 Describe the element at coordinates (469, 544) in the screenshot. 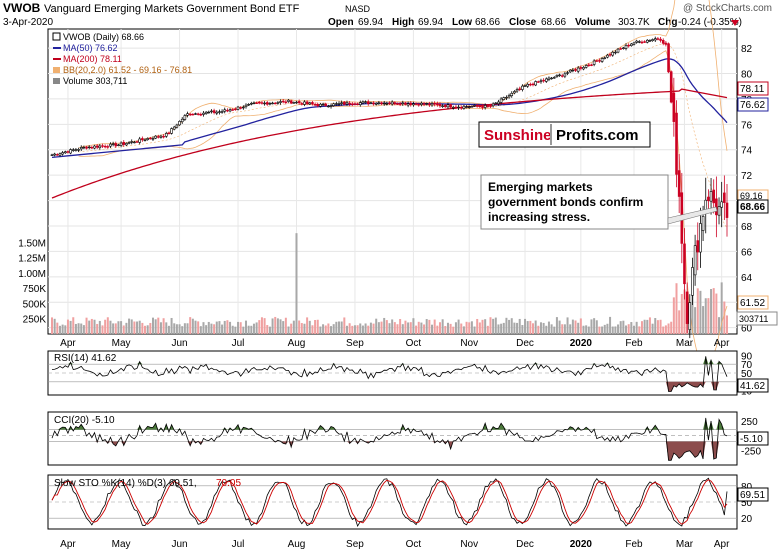

I see `month-label: Nov` at that location.